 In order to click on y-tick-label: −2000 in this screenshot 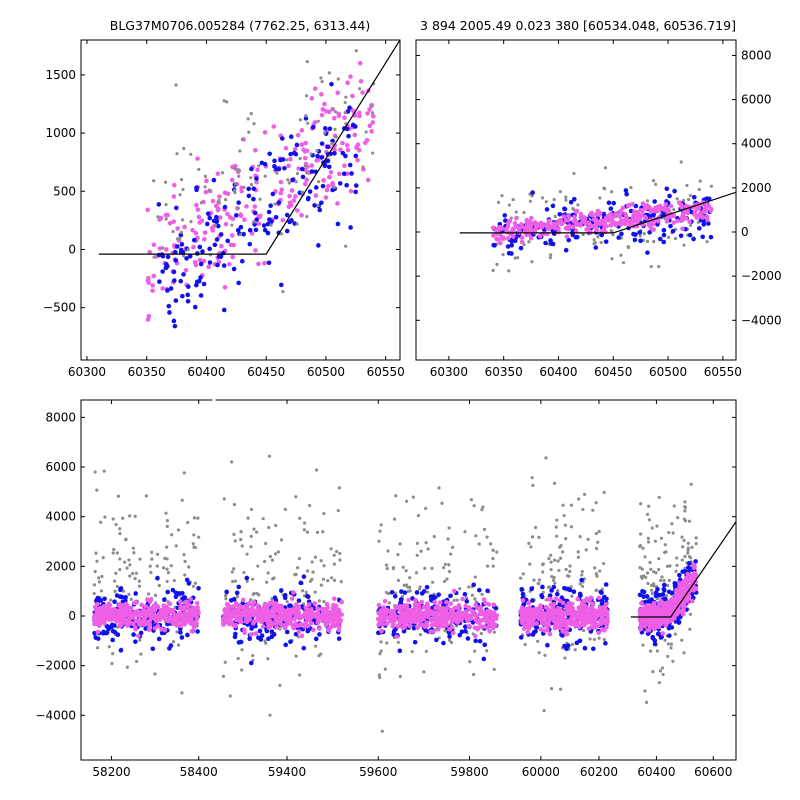, I will do `click(55, 666)`.